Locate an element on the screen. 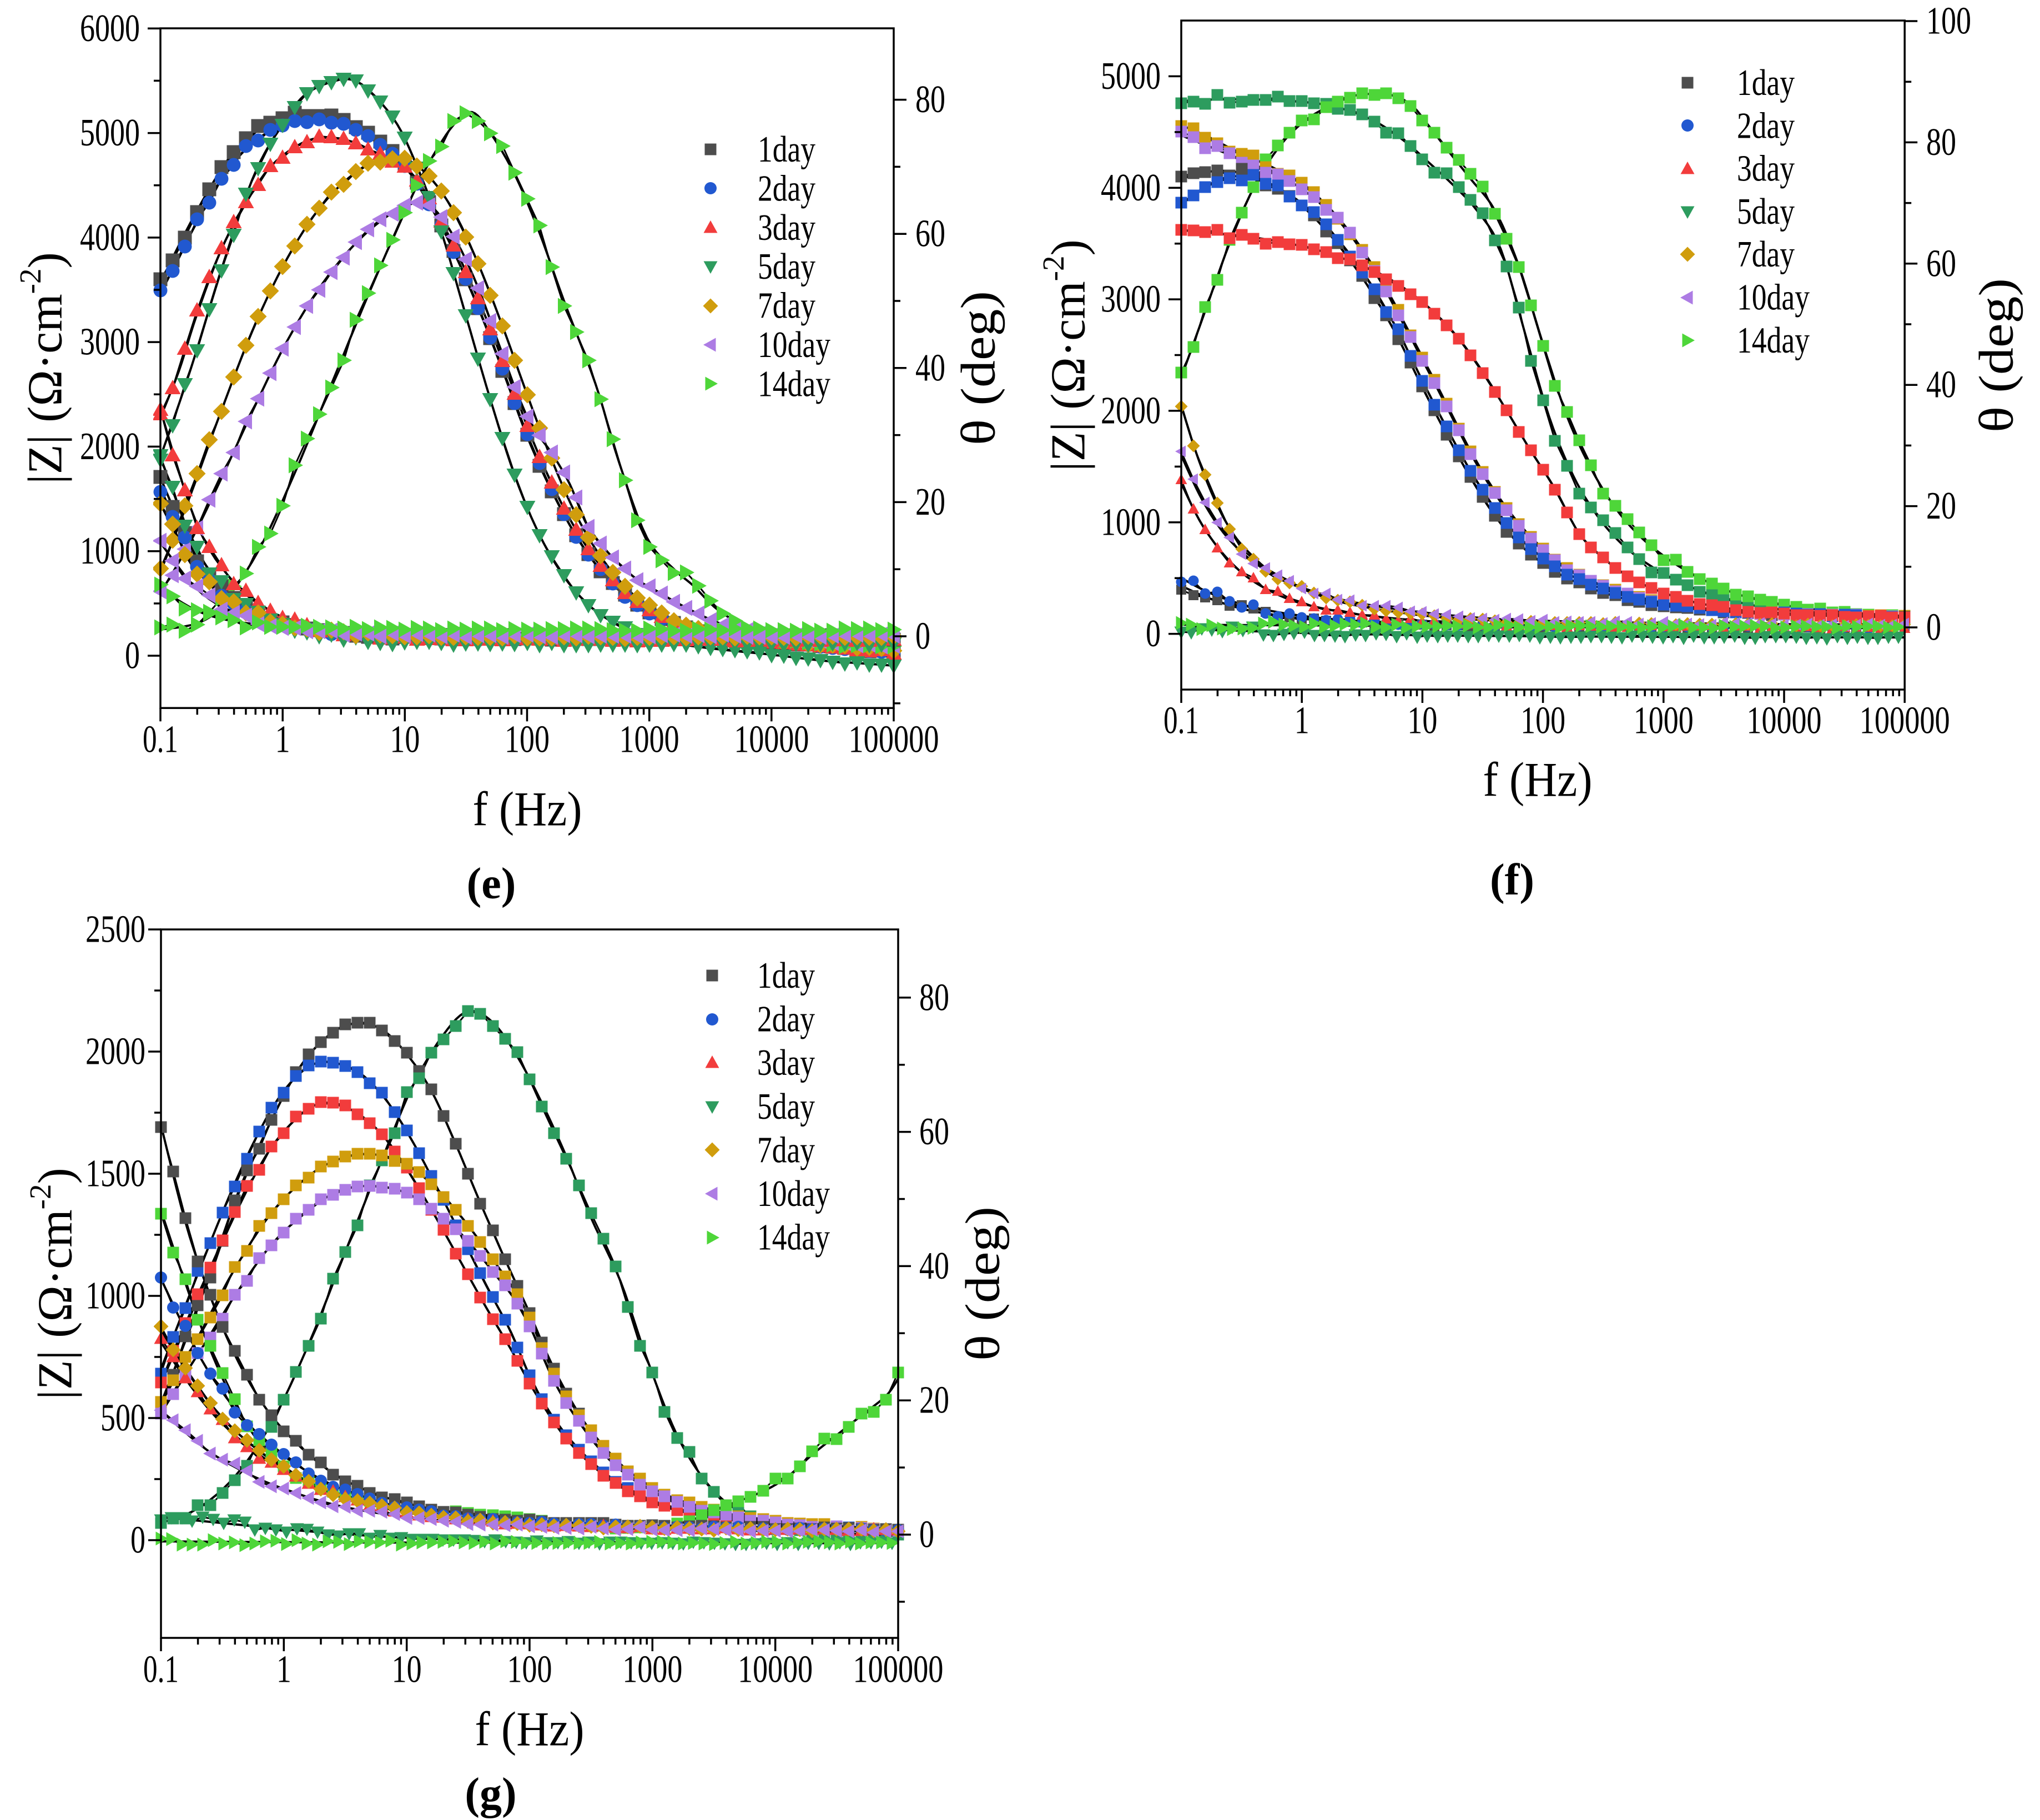 Image resolution: width=2040 pixels, height=1820 pixels. svg-text: (f) is located at coordinates (1512, 880).